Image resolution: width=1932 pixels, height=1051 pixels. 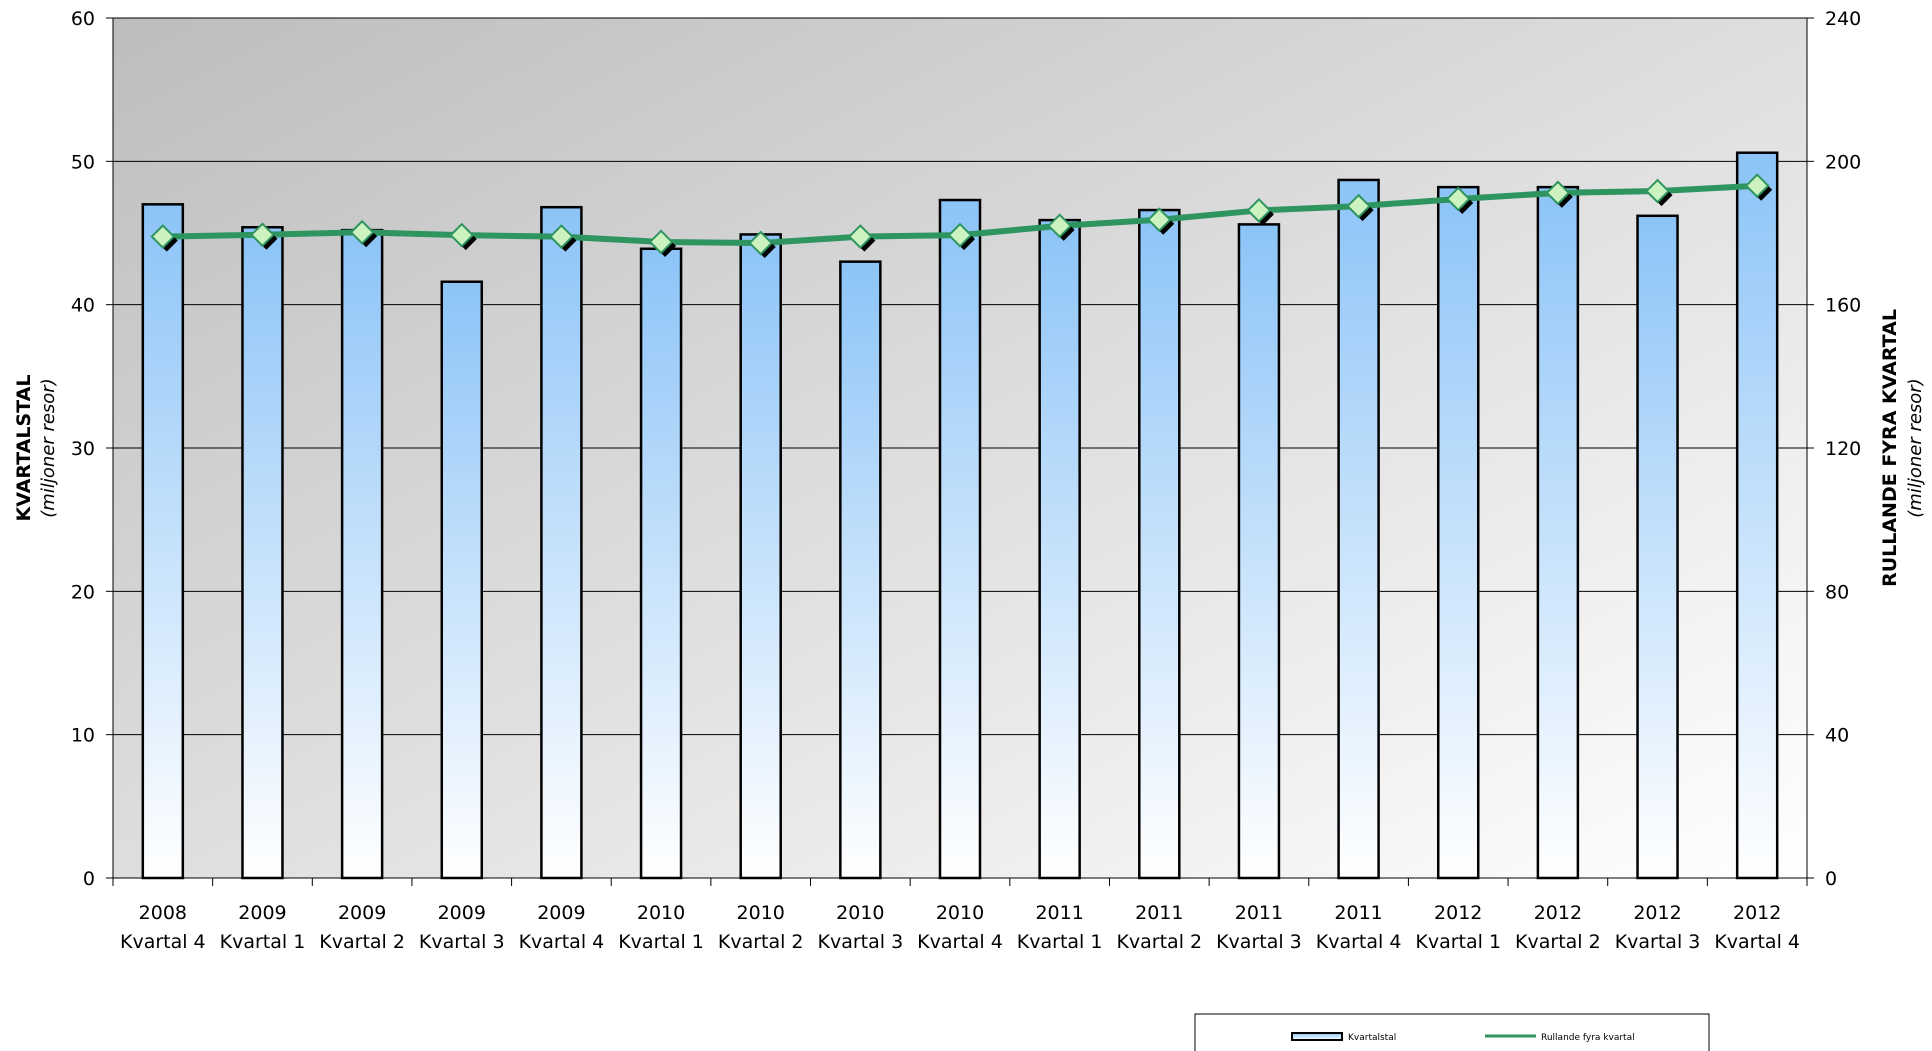 I want to click on left-tick-label: 20, so click(x=83, y=592).